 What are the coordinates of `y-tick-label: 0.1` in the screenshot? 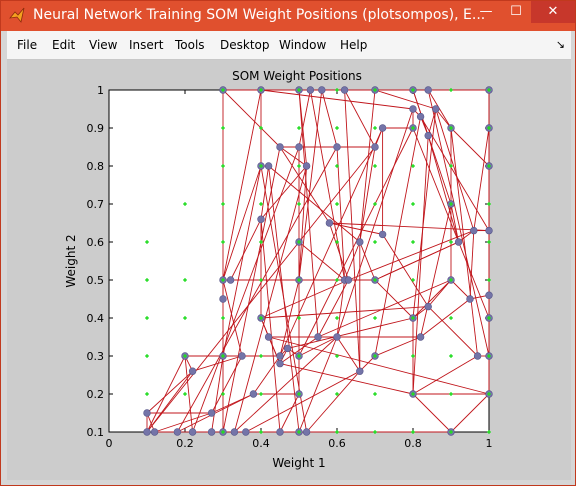 It's located at (96, 432).